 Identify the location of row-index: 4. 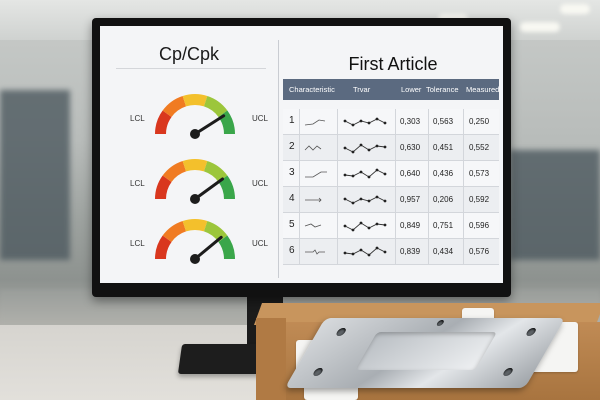
(292, 198).